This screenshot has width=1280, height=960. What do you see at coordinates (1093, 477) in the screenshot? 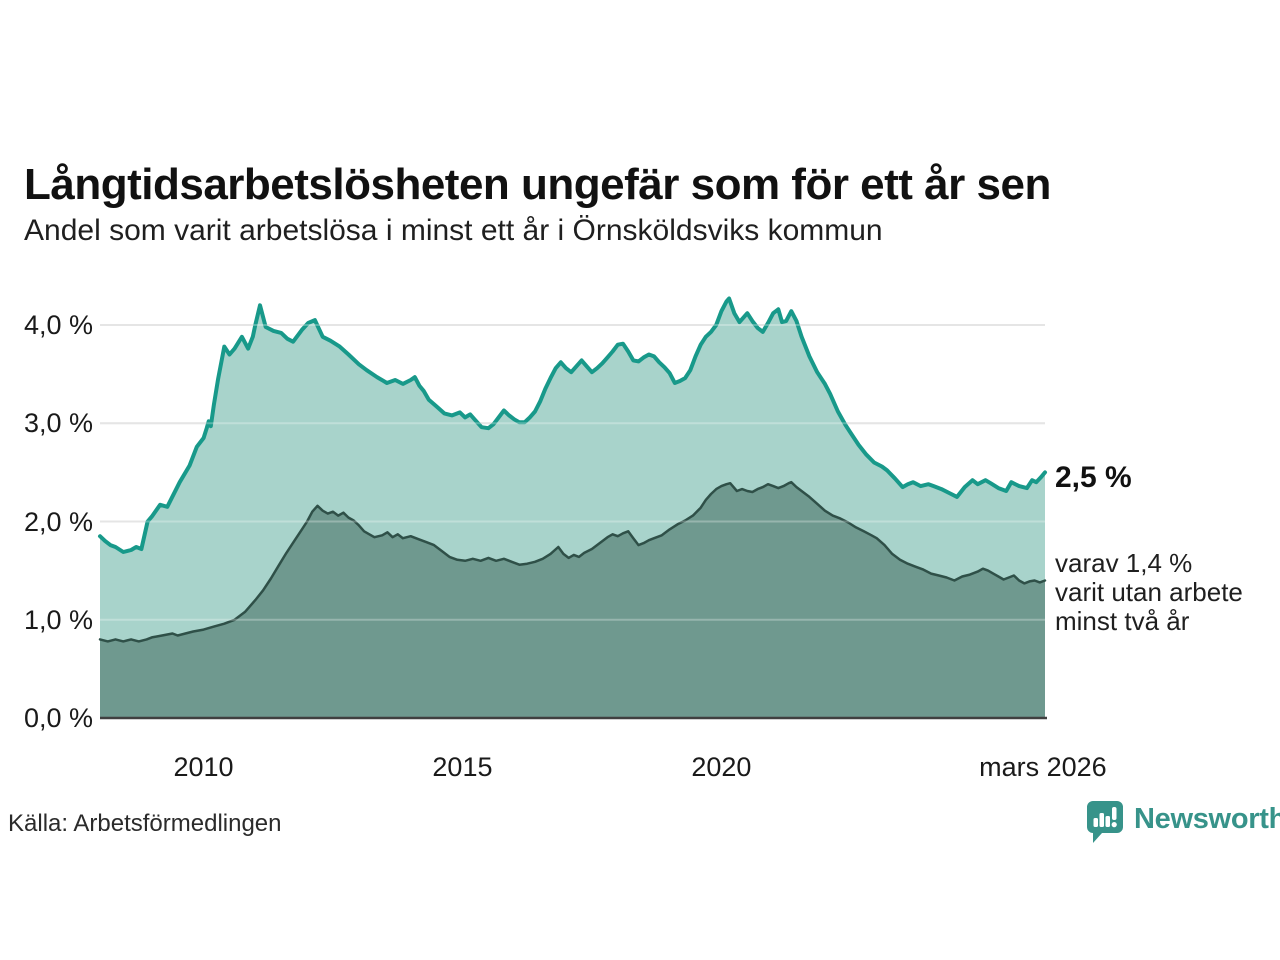
I see `latest-value-label: 2,5 %` at bounding box center [1093, 477].